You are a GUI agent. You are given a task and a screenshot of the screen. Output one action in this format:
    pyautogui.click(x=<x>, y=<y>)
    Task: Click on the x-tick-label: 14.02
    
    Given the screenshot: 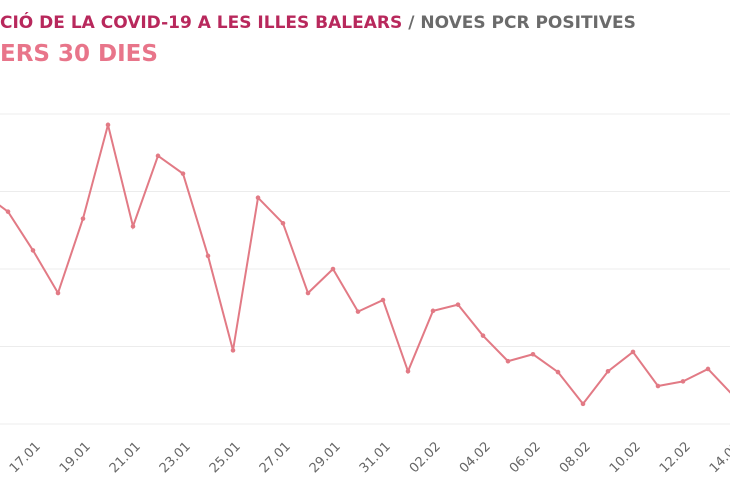 What is the action you would take?
    pyautogui.click(x=718, y=457)
    